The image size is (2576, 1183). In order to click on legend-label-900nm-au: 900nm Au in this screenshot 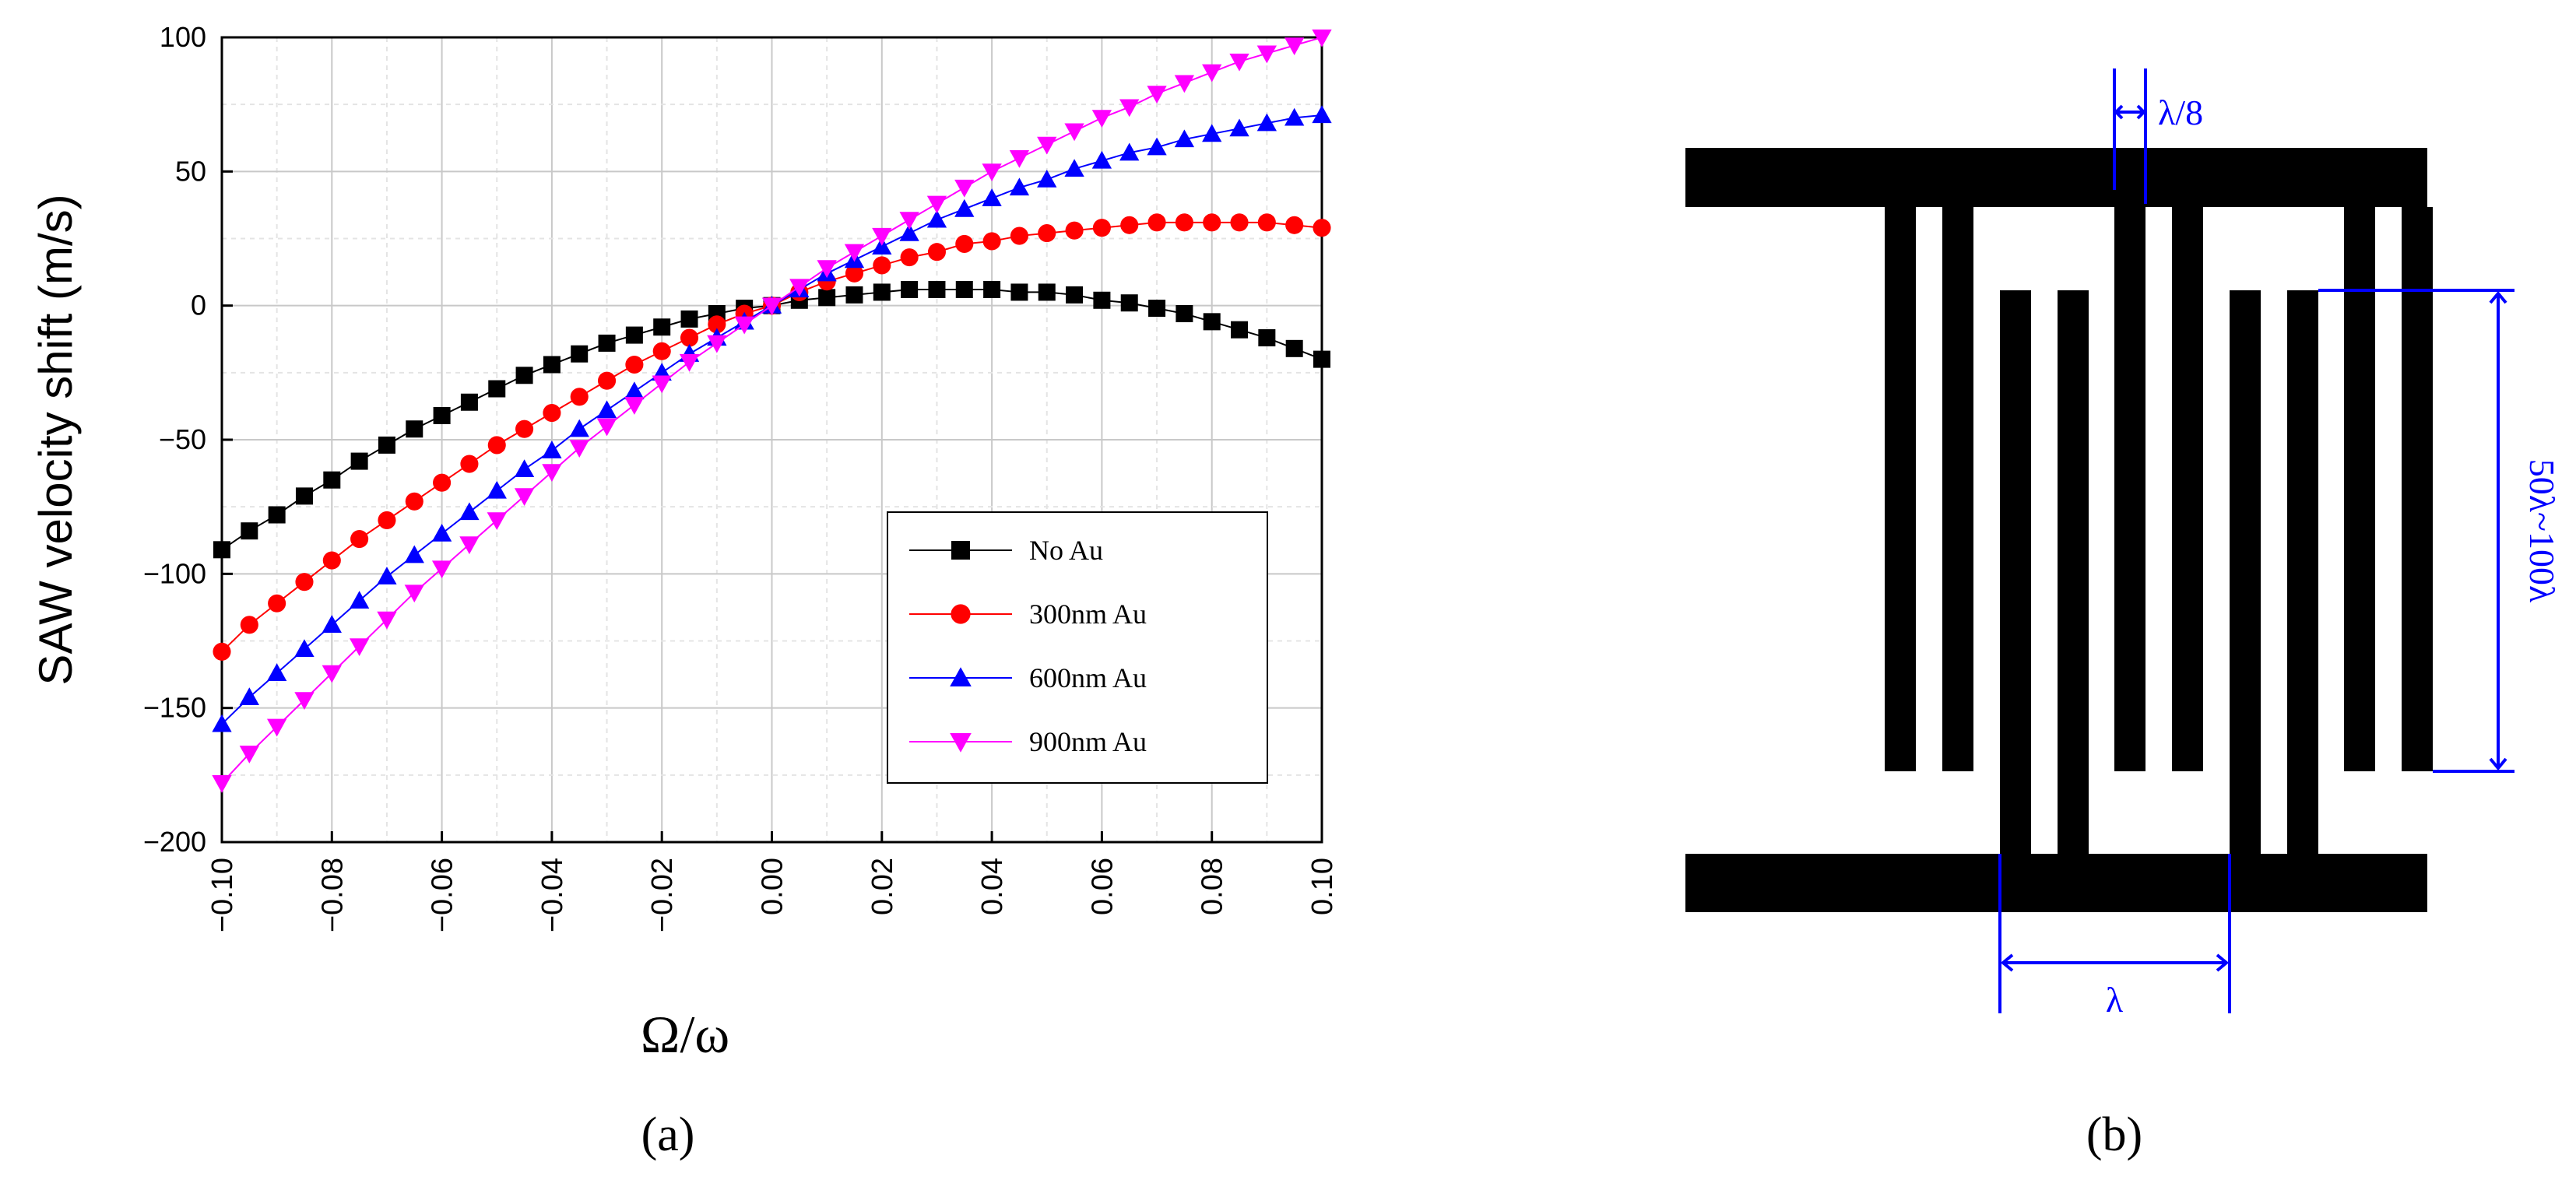, I will do `click(1088, 741)`.